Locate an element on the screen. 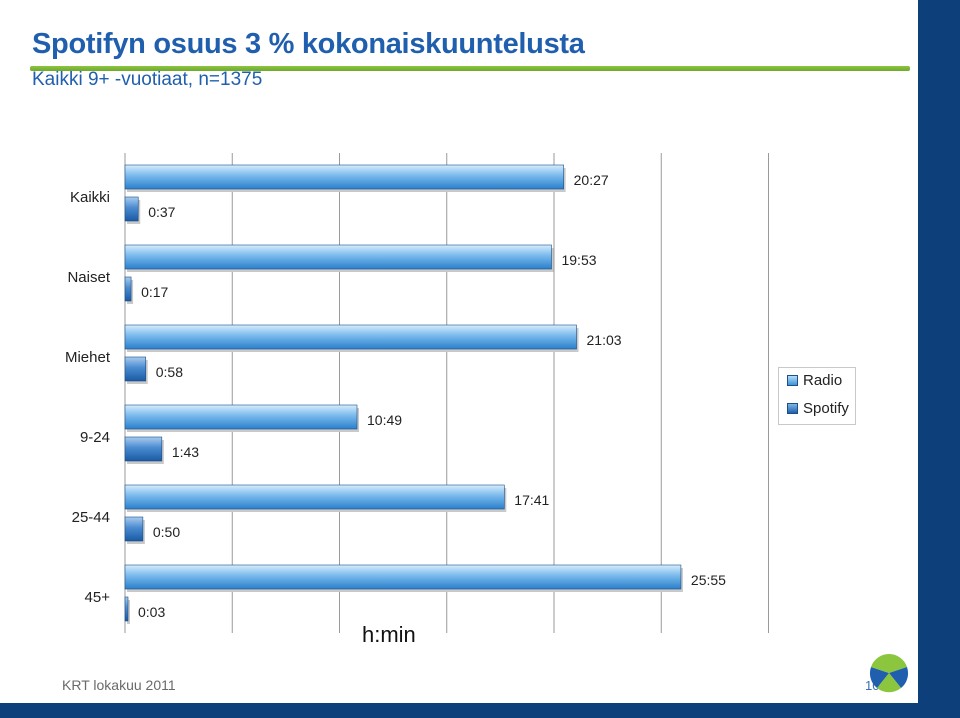 This screenshot has height=718, width=960. category-label-45-: 45+ is located at coordinates (98, 597).